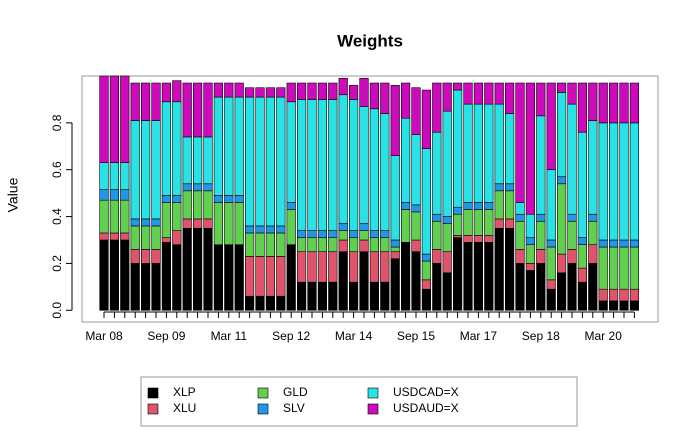  I want to click on legend-label: USDCAD=X, so click(426, 392).